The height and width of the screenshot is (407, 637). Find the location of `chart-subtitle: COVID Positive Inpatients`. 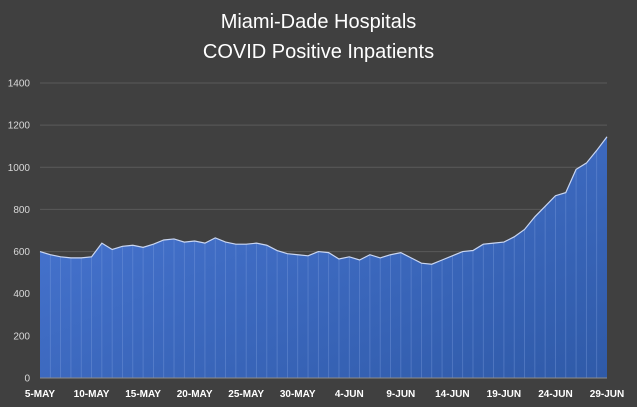

chart-subtitle: COVID Positive Inpatients is located at coordinates (318, 52).